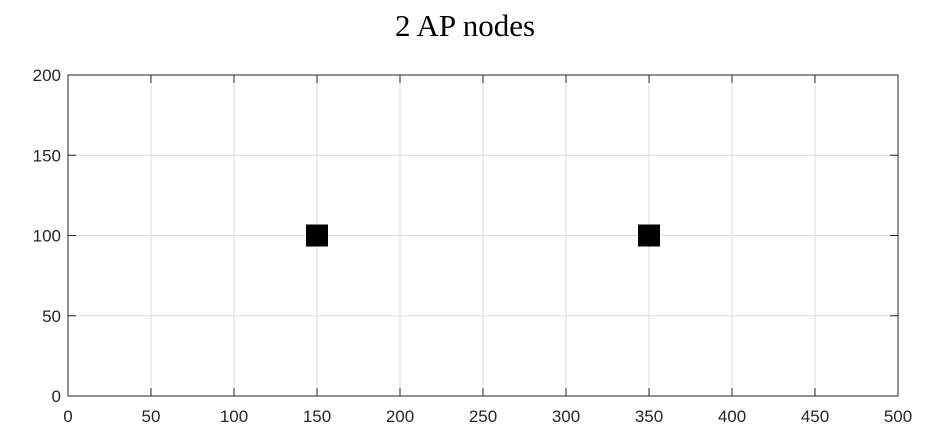 The height and width of the screenshot is (438, 946). What do you see at coordinates (47, 155) in the screenshot?
I see `y-tick-label: 150` at bounding box center [47, 155].